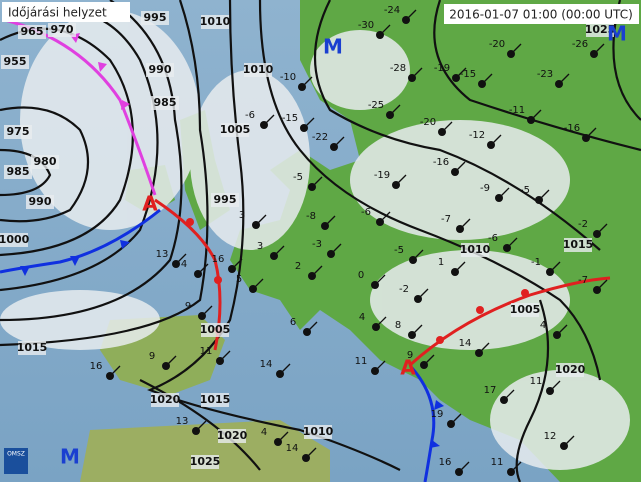  What do you see at coordinates (536, 262) in the screenshot?
I see `temperature: -1` at bounding box center [536, 262].